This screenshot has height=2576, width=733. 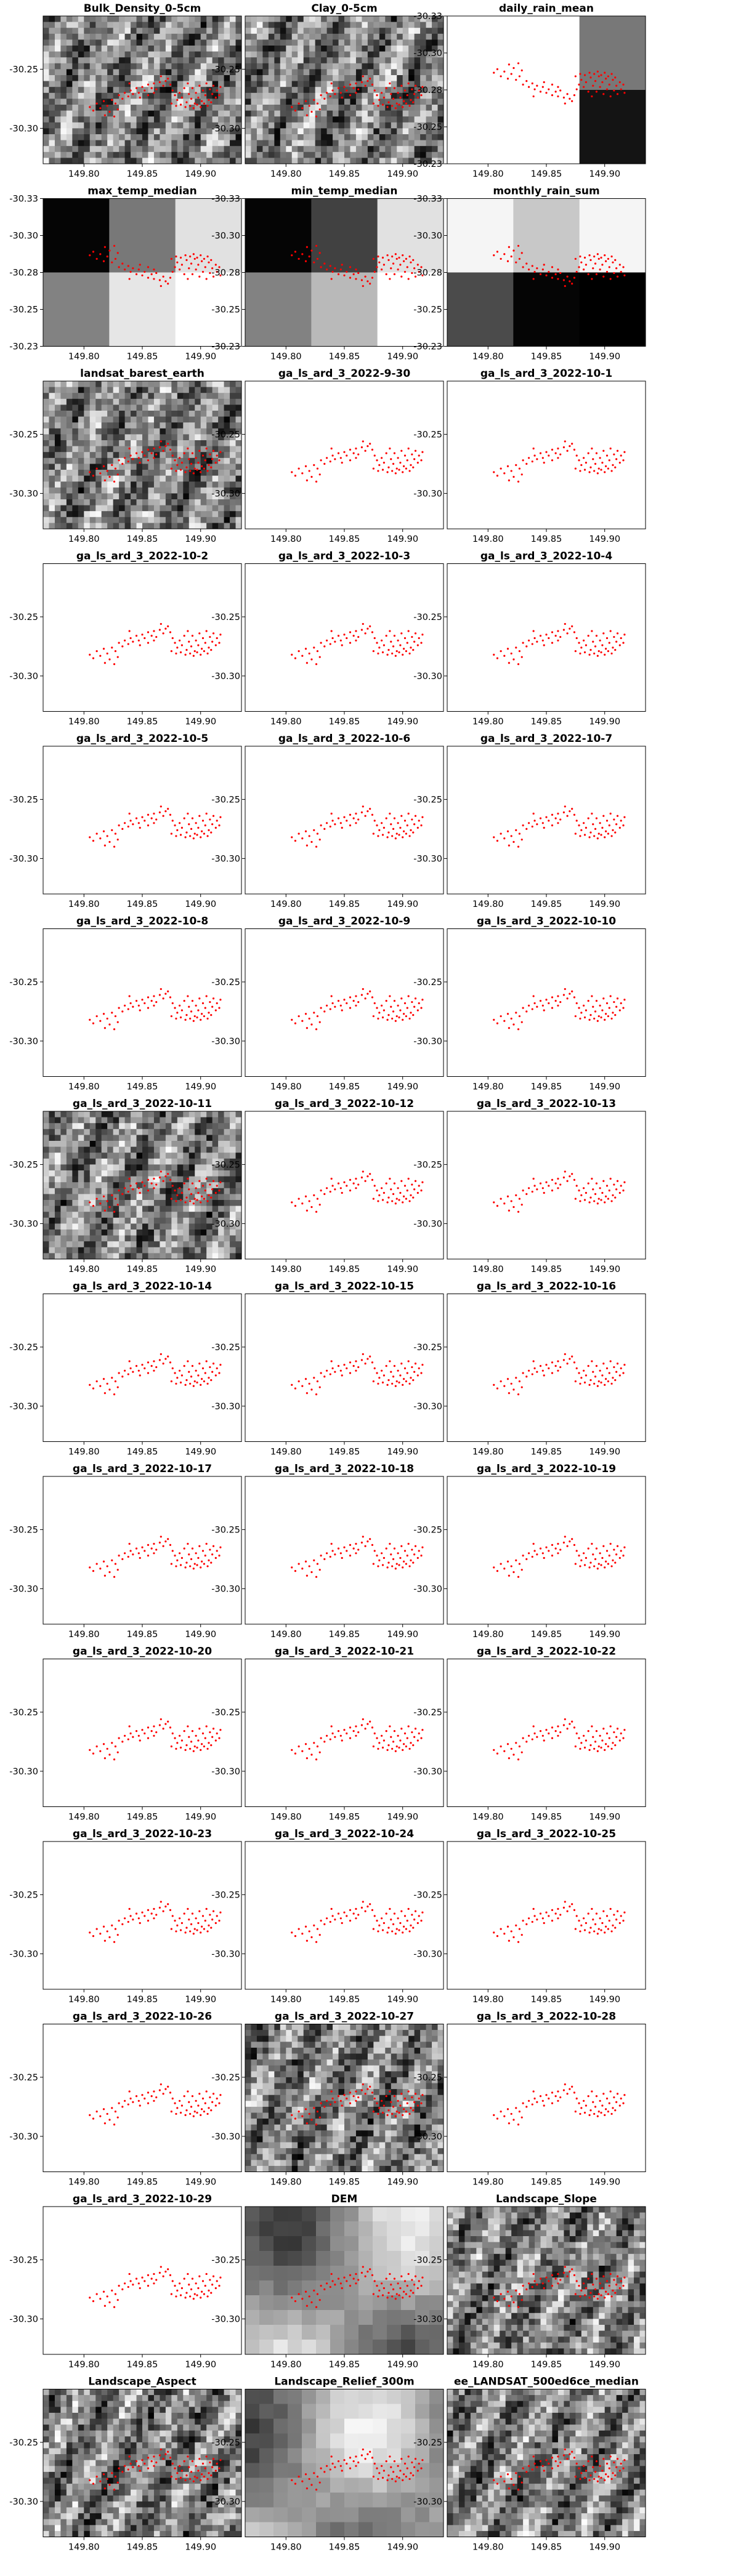 What do you see at coordinates (428, 53) in the screenshot?
I see `y-tick-label: -30.30` at bounding box center [428, 53].